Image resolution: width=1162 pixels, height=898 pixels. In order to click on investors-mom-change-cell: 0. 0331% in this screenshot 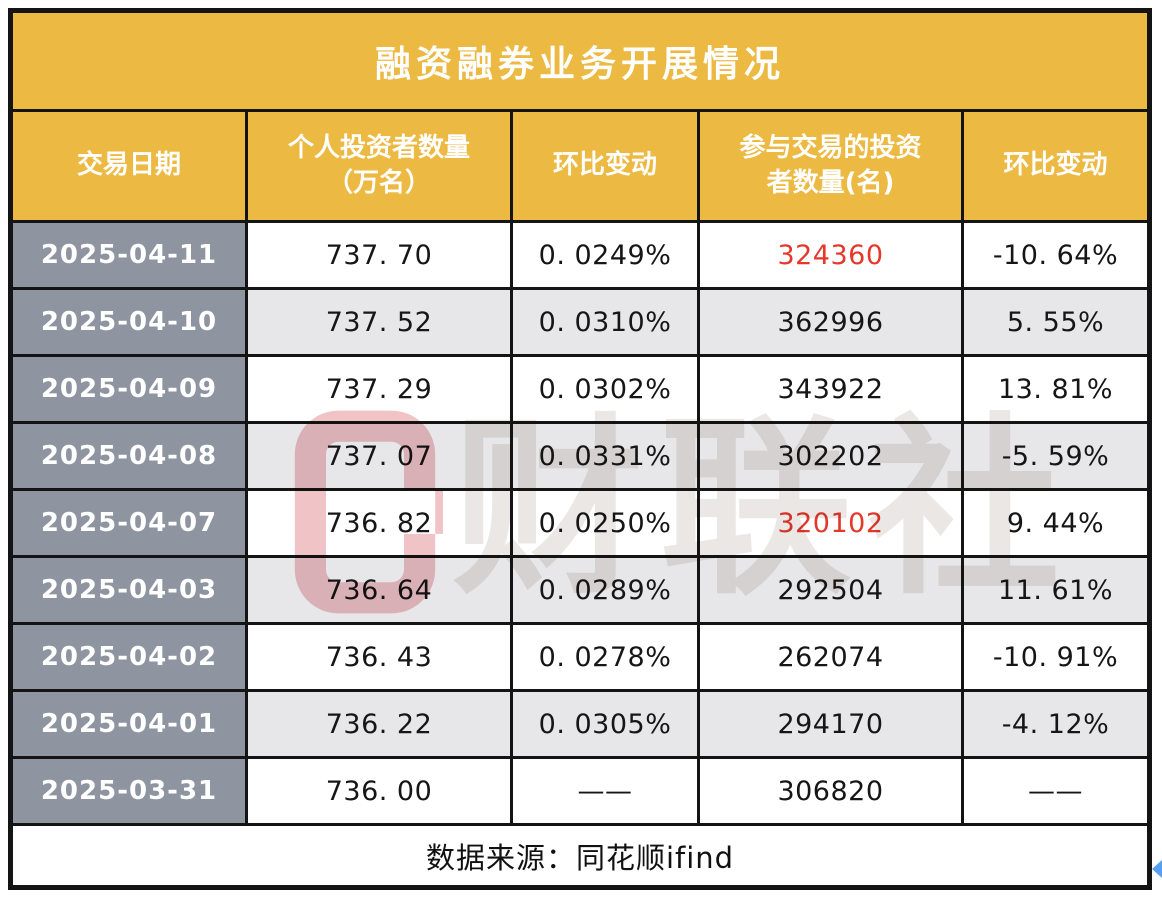, I will do `click(605, 456)`.